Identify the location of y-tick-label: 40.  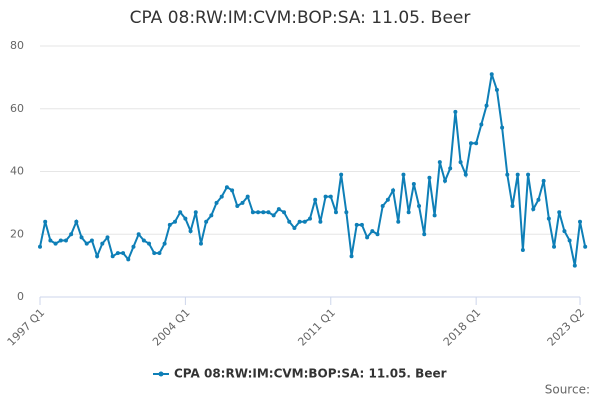
(17, 171).